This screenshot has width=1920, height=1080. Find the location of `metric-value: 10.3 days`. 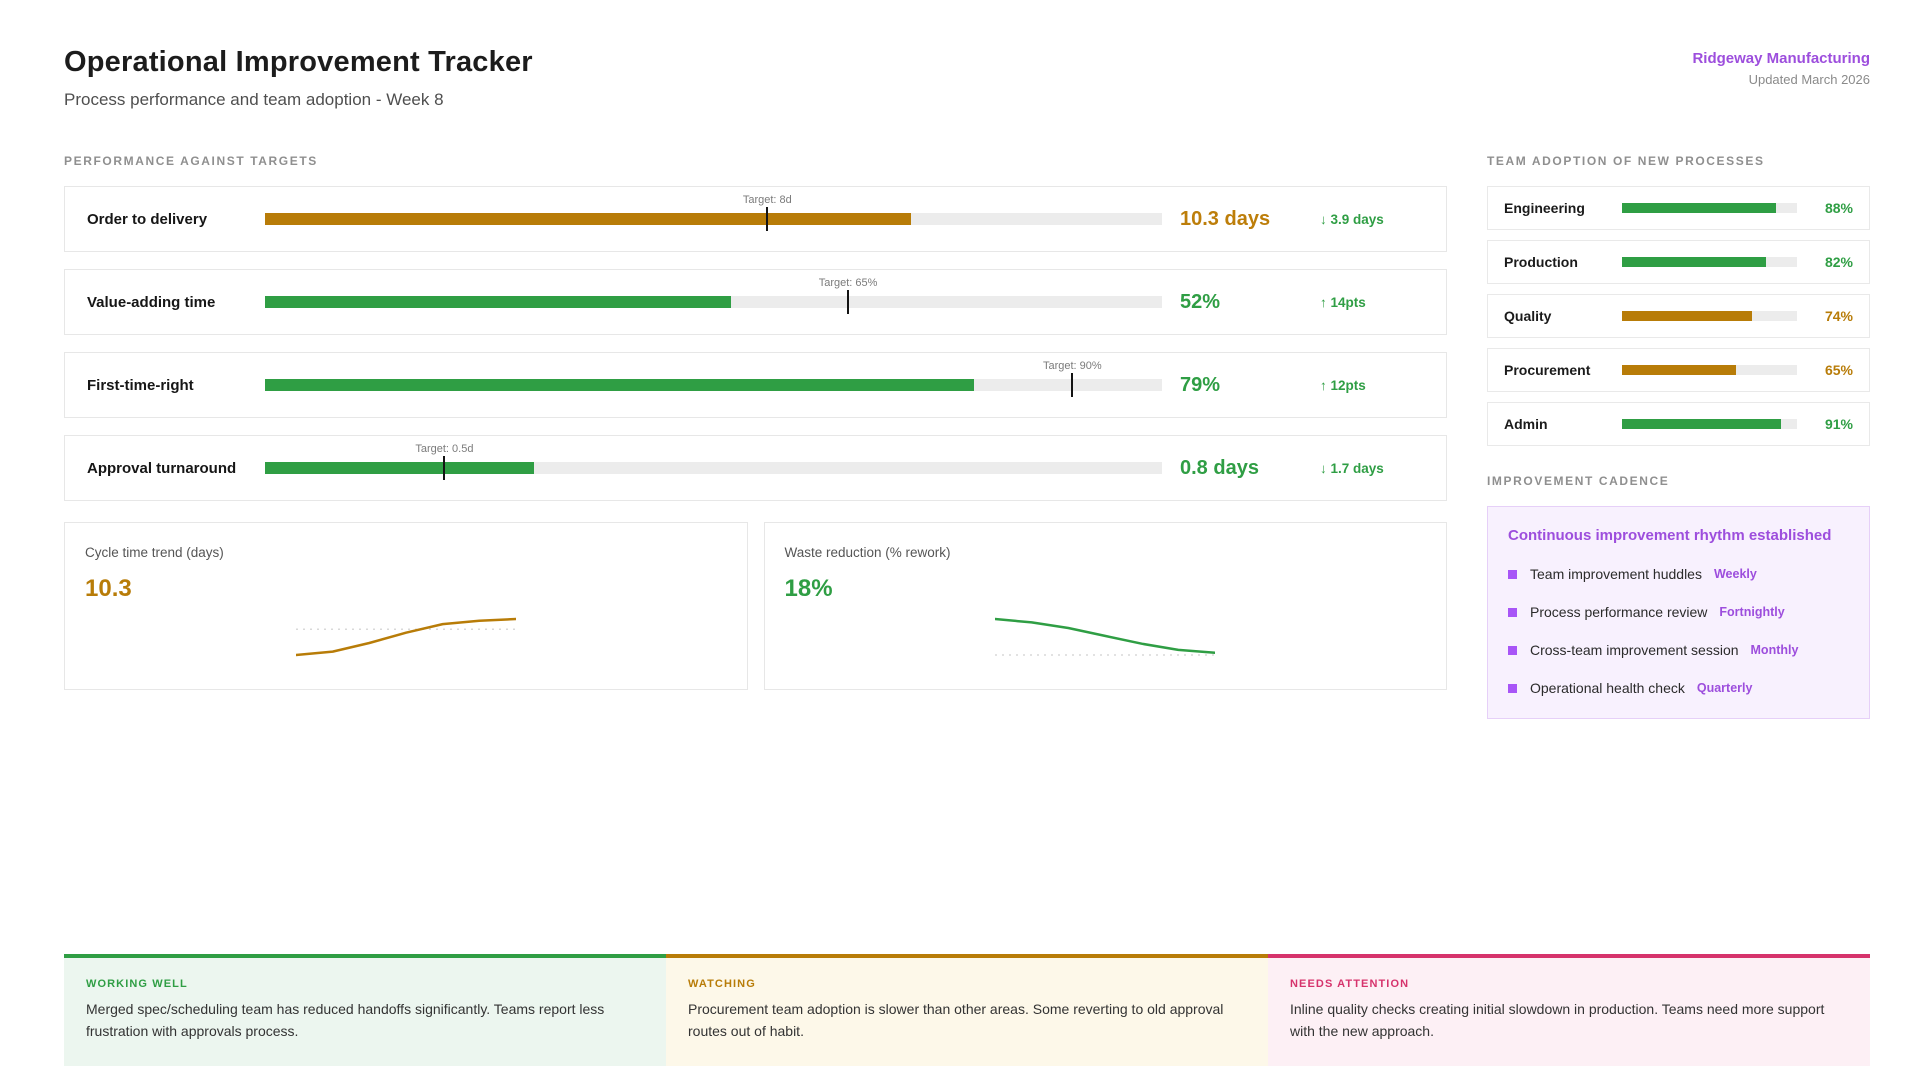

metric-value: 10.3 days is located at coordinates (1225, 218).